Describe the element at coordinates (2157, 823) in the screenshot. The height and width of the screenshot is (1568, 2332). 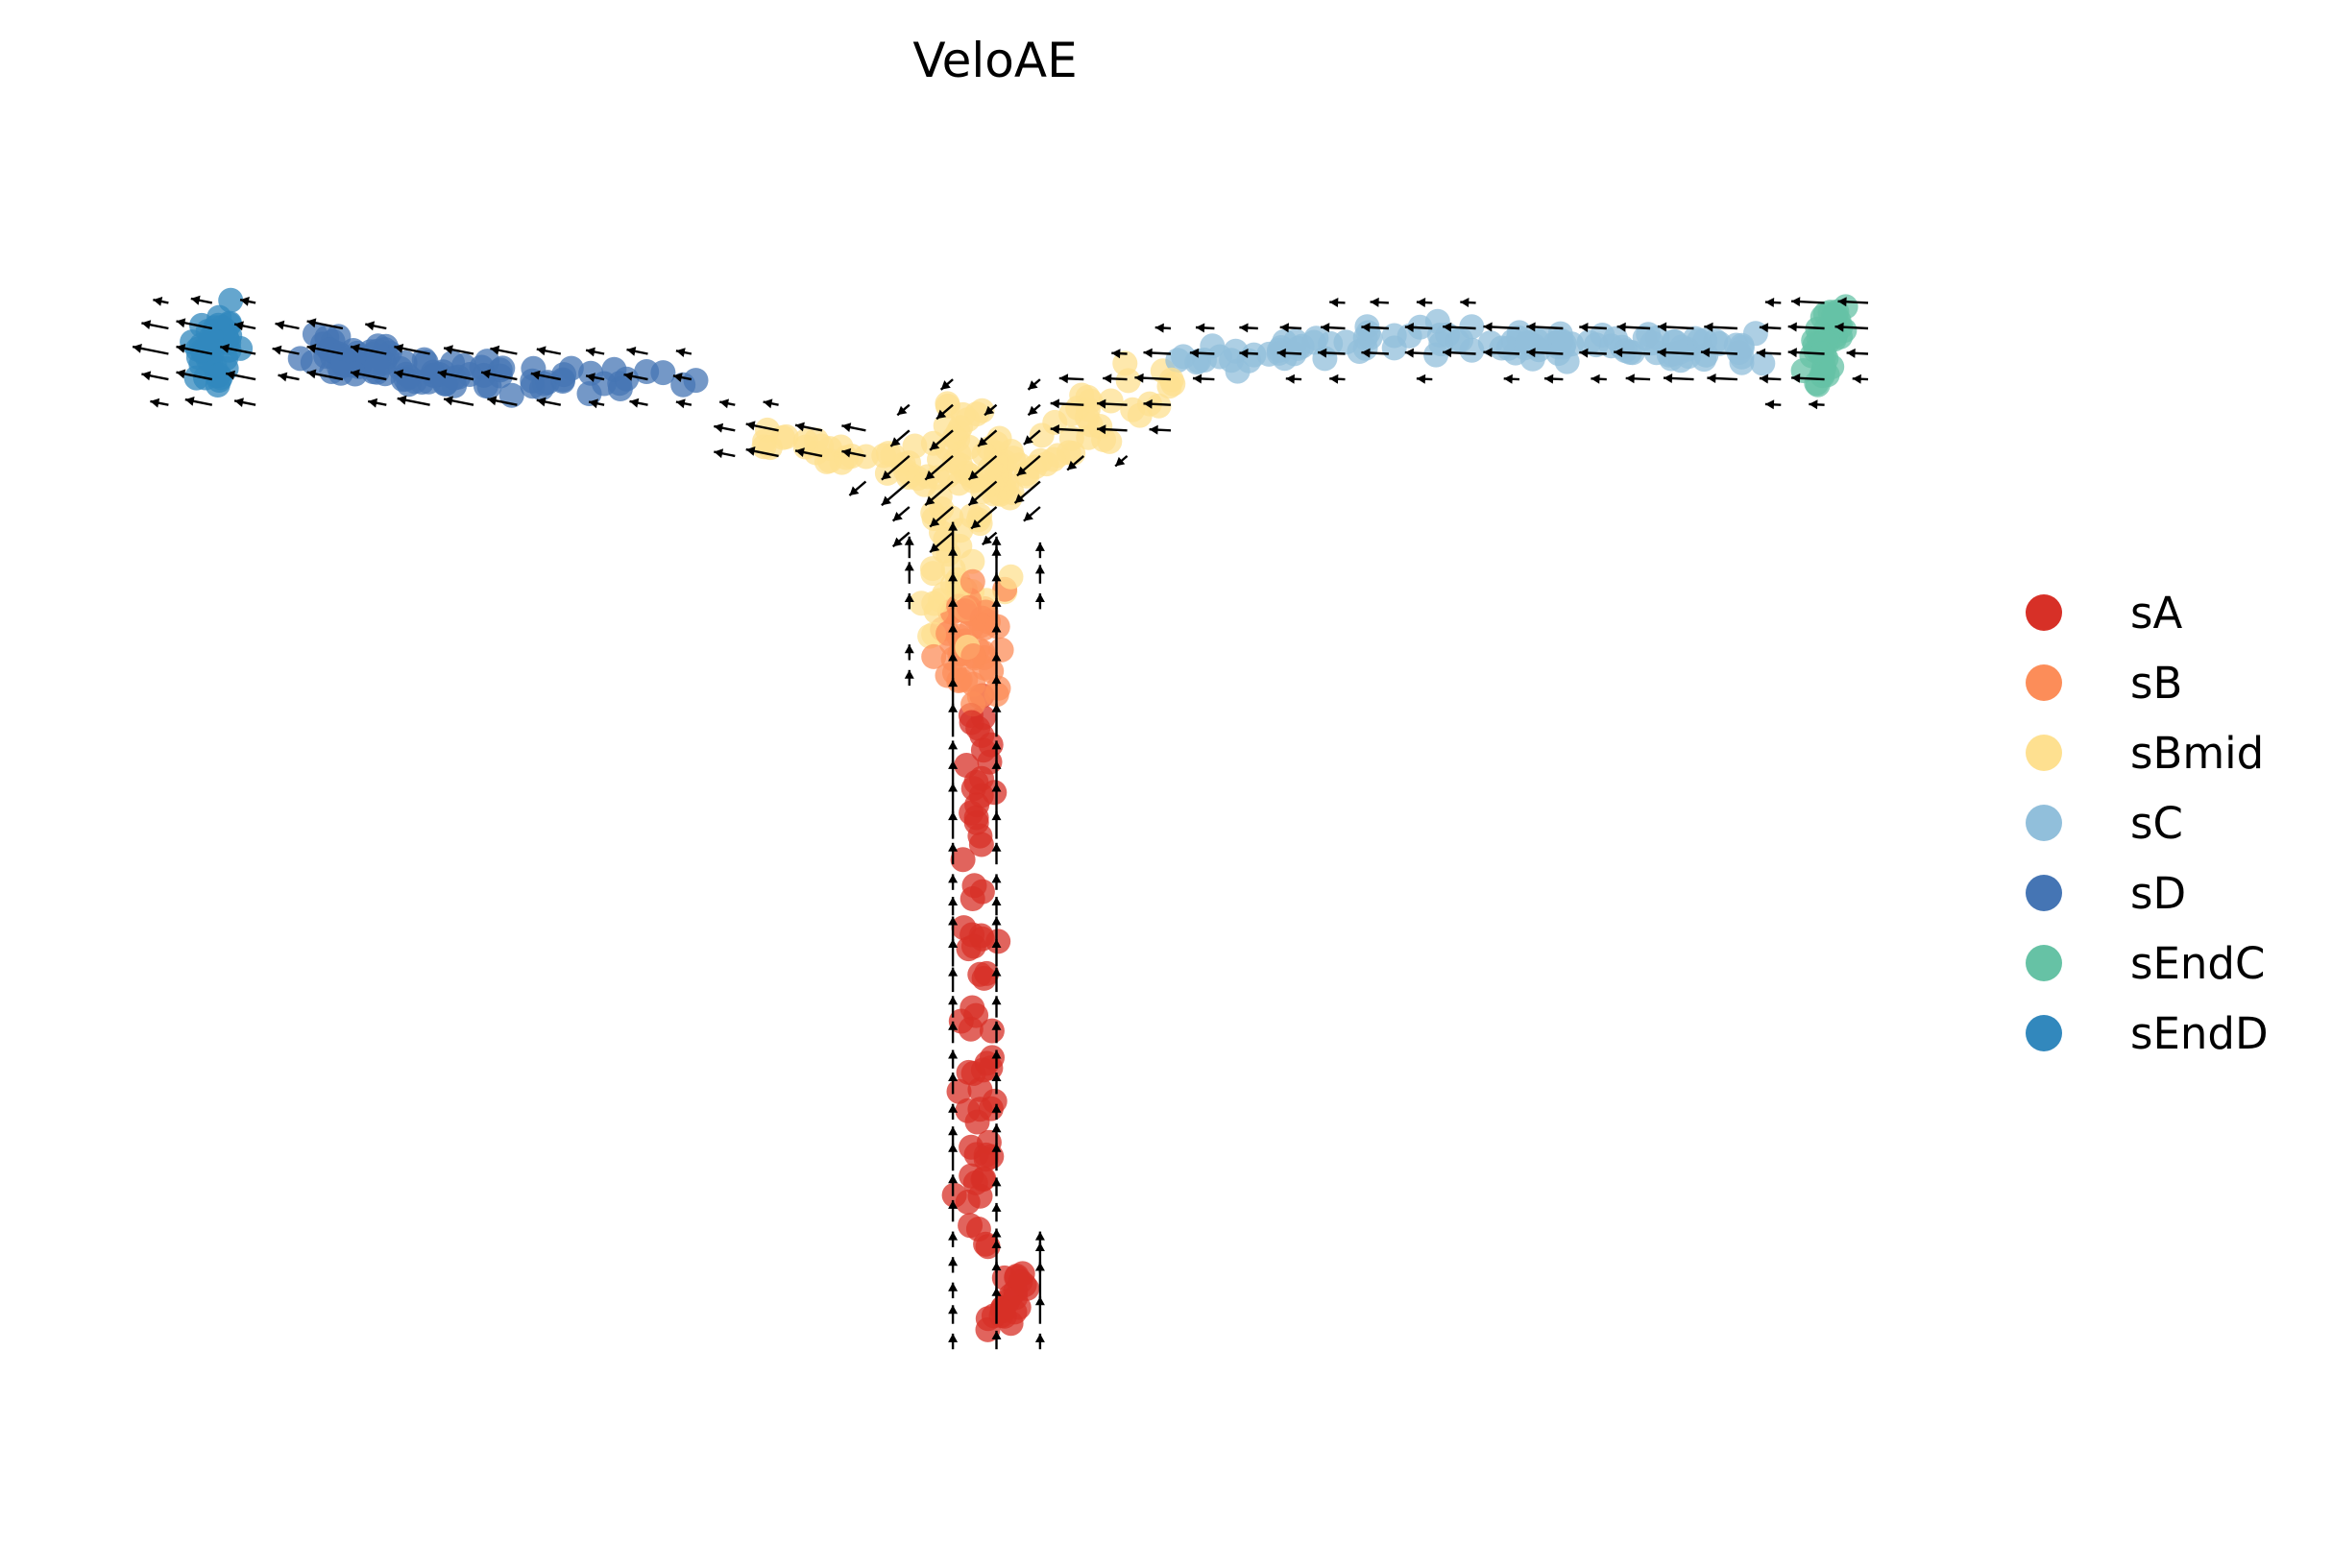
I see `legend-label-sC: sC` at that location.